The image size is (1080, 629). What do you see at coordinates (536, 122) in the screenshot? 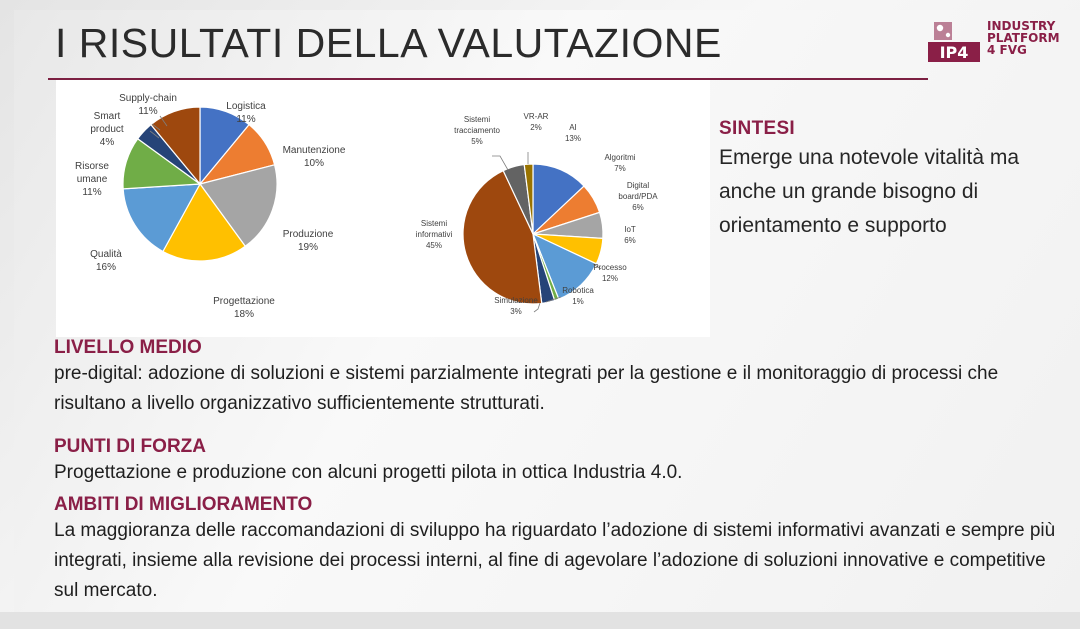
I see `pie2-label-vr-ar: VR-AR 2%` at bounding box center [536, 122].